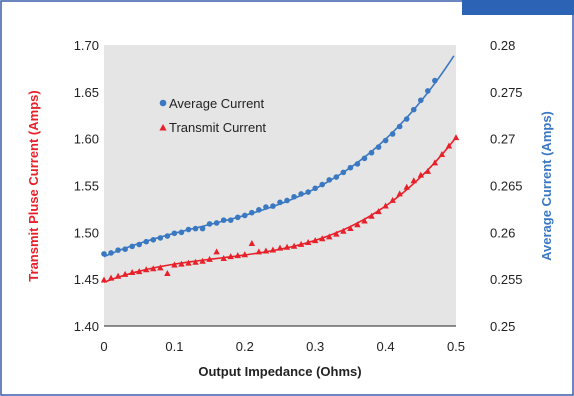 The height and width of the screenshot is (396, 574). I want to click on x-tick-label: 0.2, so click(245, 346).